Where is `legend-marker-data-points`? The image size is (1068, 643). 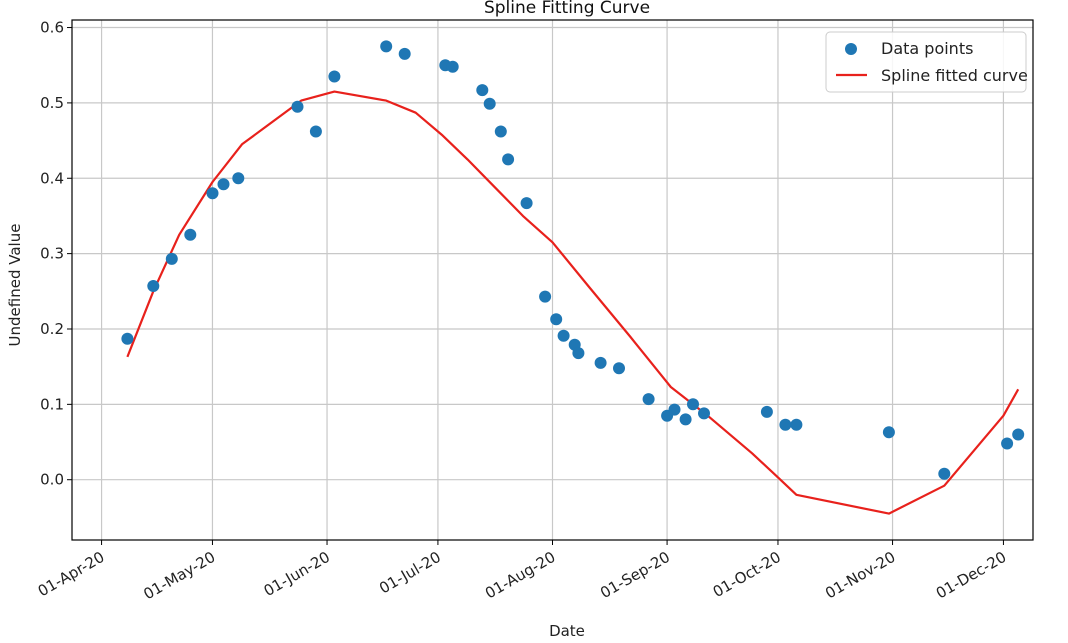 legend-marker-data-points is located at coordinates (851, 49).